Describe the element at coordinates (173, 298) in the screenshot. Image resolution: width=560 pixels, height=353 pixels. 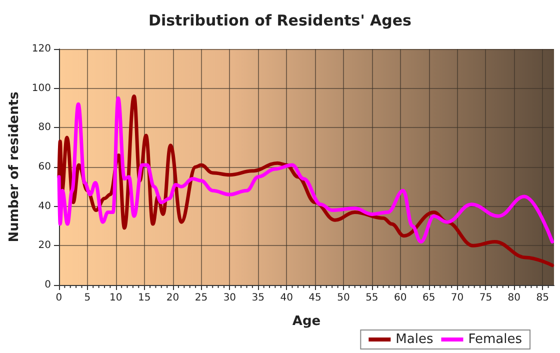
I see `x-tick-label: 20` at that location.